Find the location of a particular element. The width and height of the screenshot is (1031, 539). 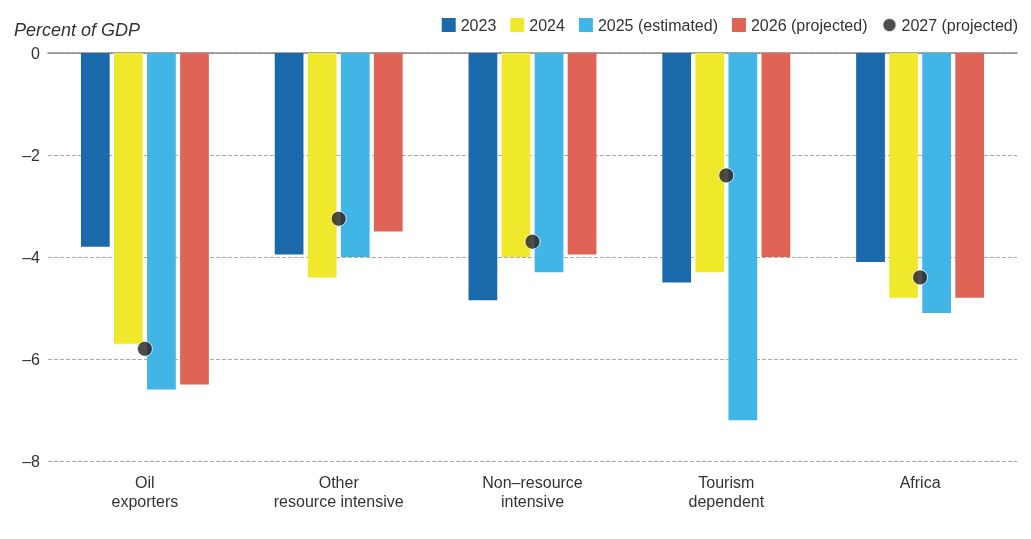

legend-label: 2024 is located at coordinates (547, 25).